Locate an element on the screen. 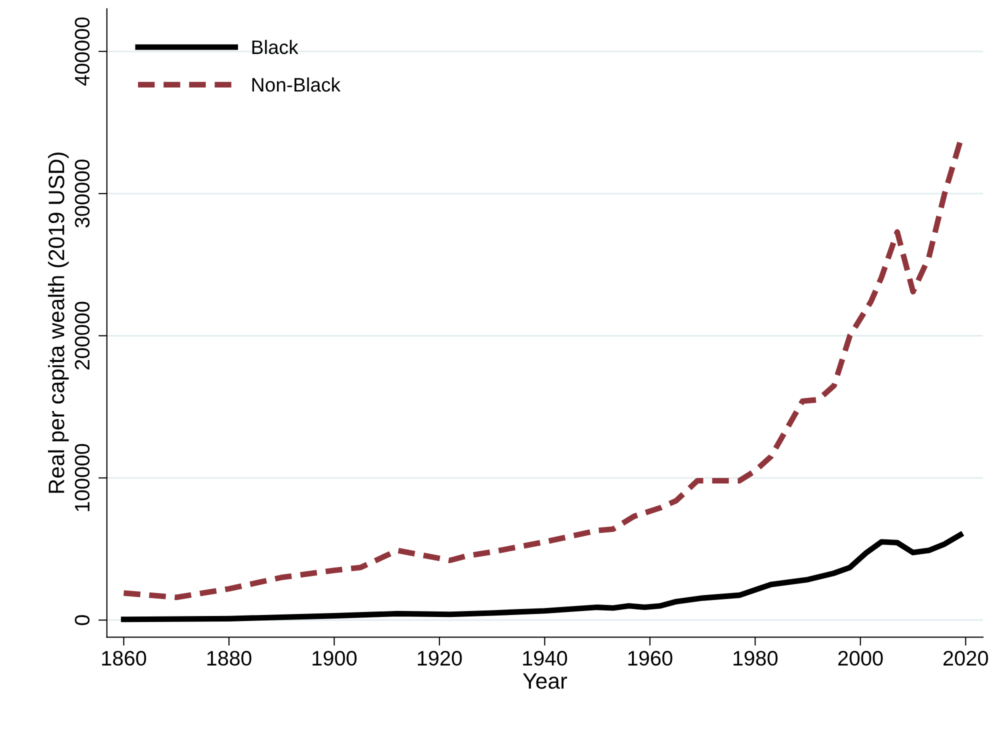 This screenshot has width=999, height=729. y-tick-label: 100000 is located at coordinates (82, 478).